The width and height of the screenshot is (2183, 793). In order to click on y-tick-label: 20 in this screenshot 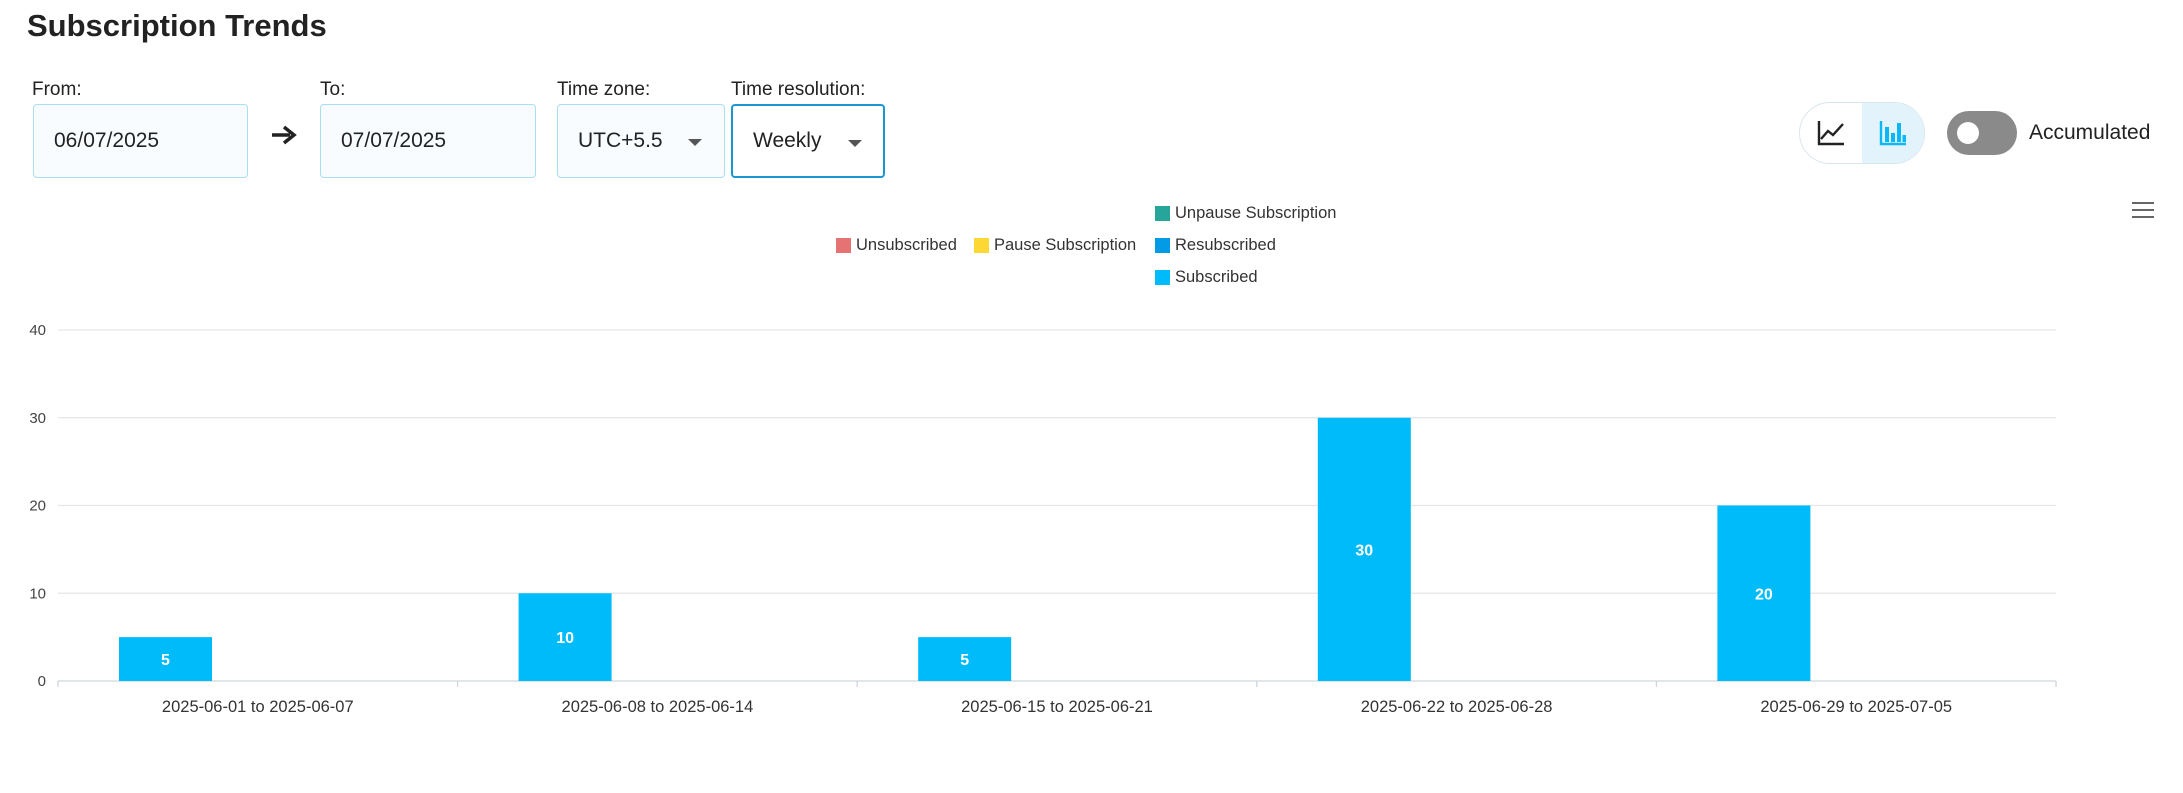, I will do `click(37, 506)`.